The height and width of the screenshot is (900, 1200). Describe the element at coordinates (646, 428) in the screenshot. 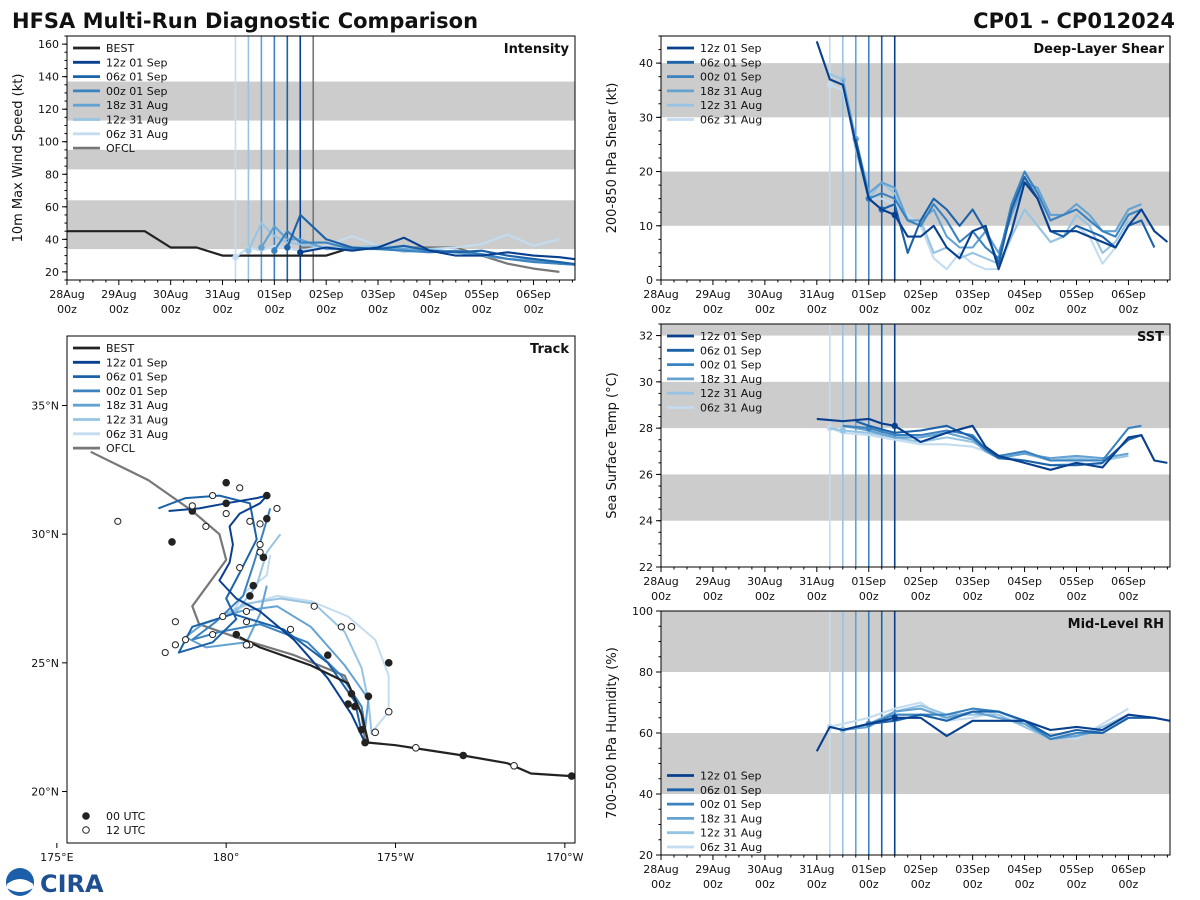

I see `sst-ytick-label: 28` at that location.